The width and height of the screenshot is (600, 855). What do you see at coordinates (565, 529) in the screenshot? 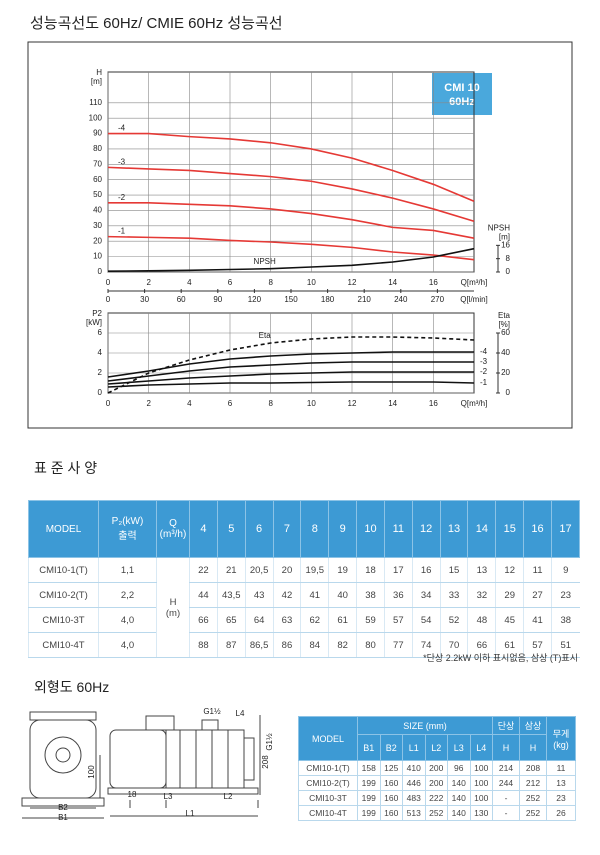
I see `header-cell: 17` at bounding box center [565, 529].